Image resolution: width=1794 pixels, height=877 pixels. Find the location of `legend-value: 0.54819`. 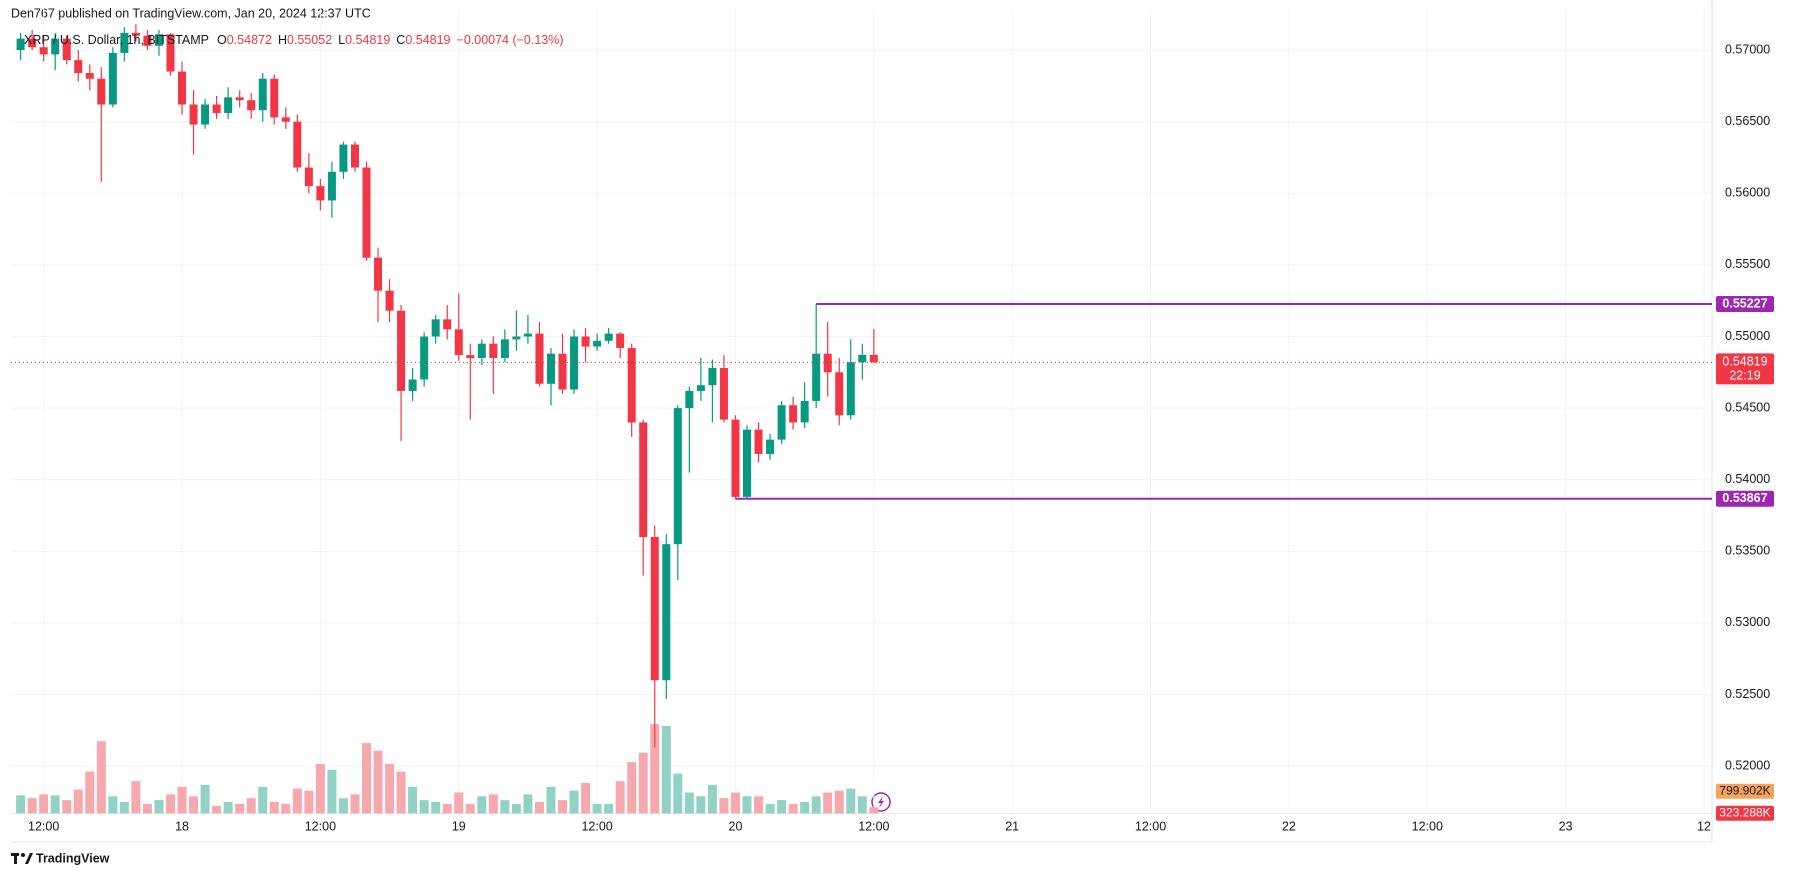

legend-value: 0.54819 is located at coordinates (427, 40).